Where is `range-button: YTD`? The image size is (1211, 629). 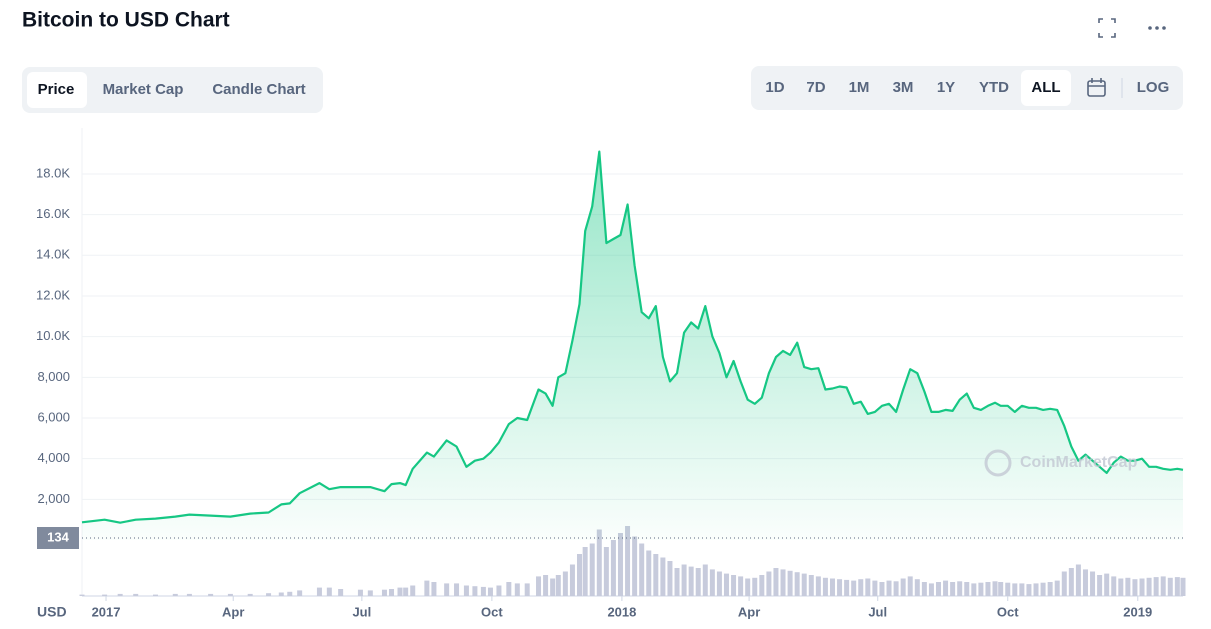 range-button: YTD is located at coordinates (994, 87).